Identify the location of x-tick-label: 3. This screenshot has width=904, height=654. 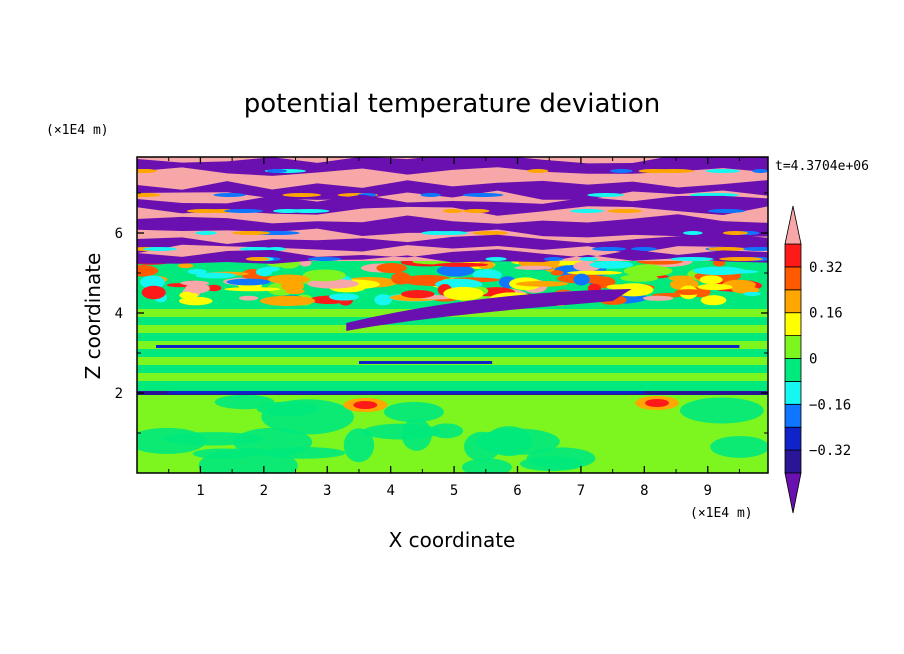
(327, 491).